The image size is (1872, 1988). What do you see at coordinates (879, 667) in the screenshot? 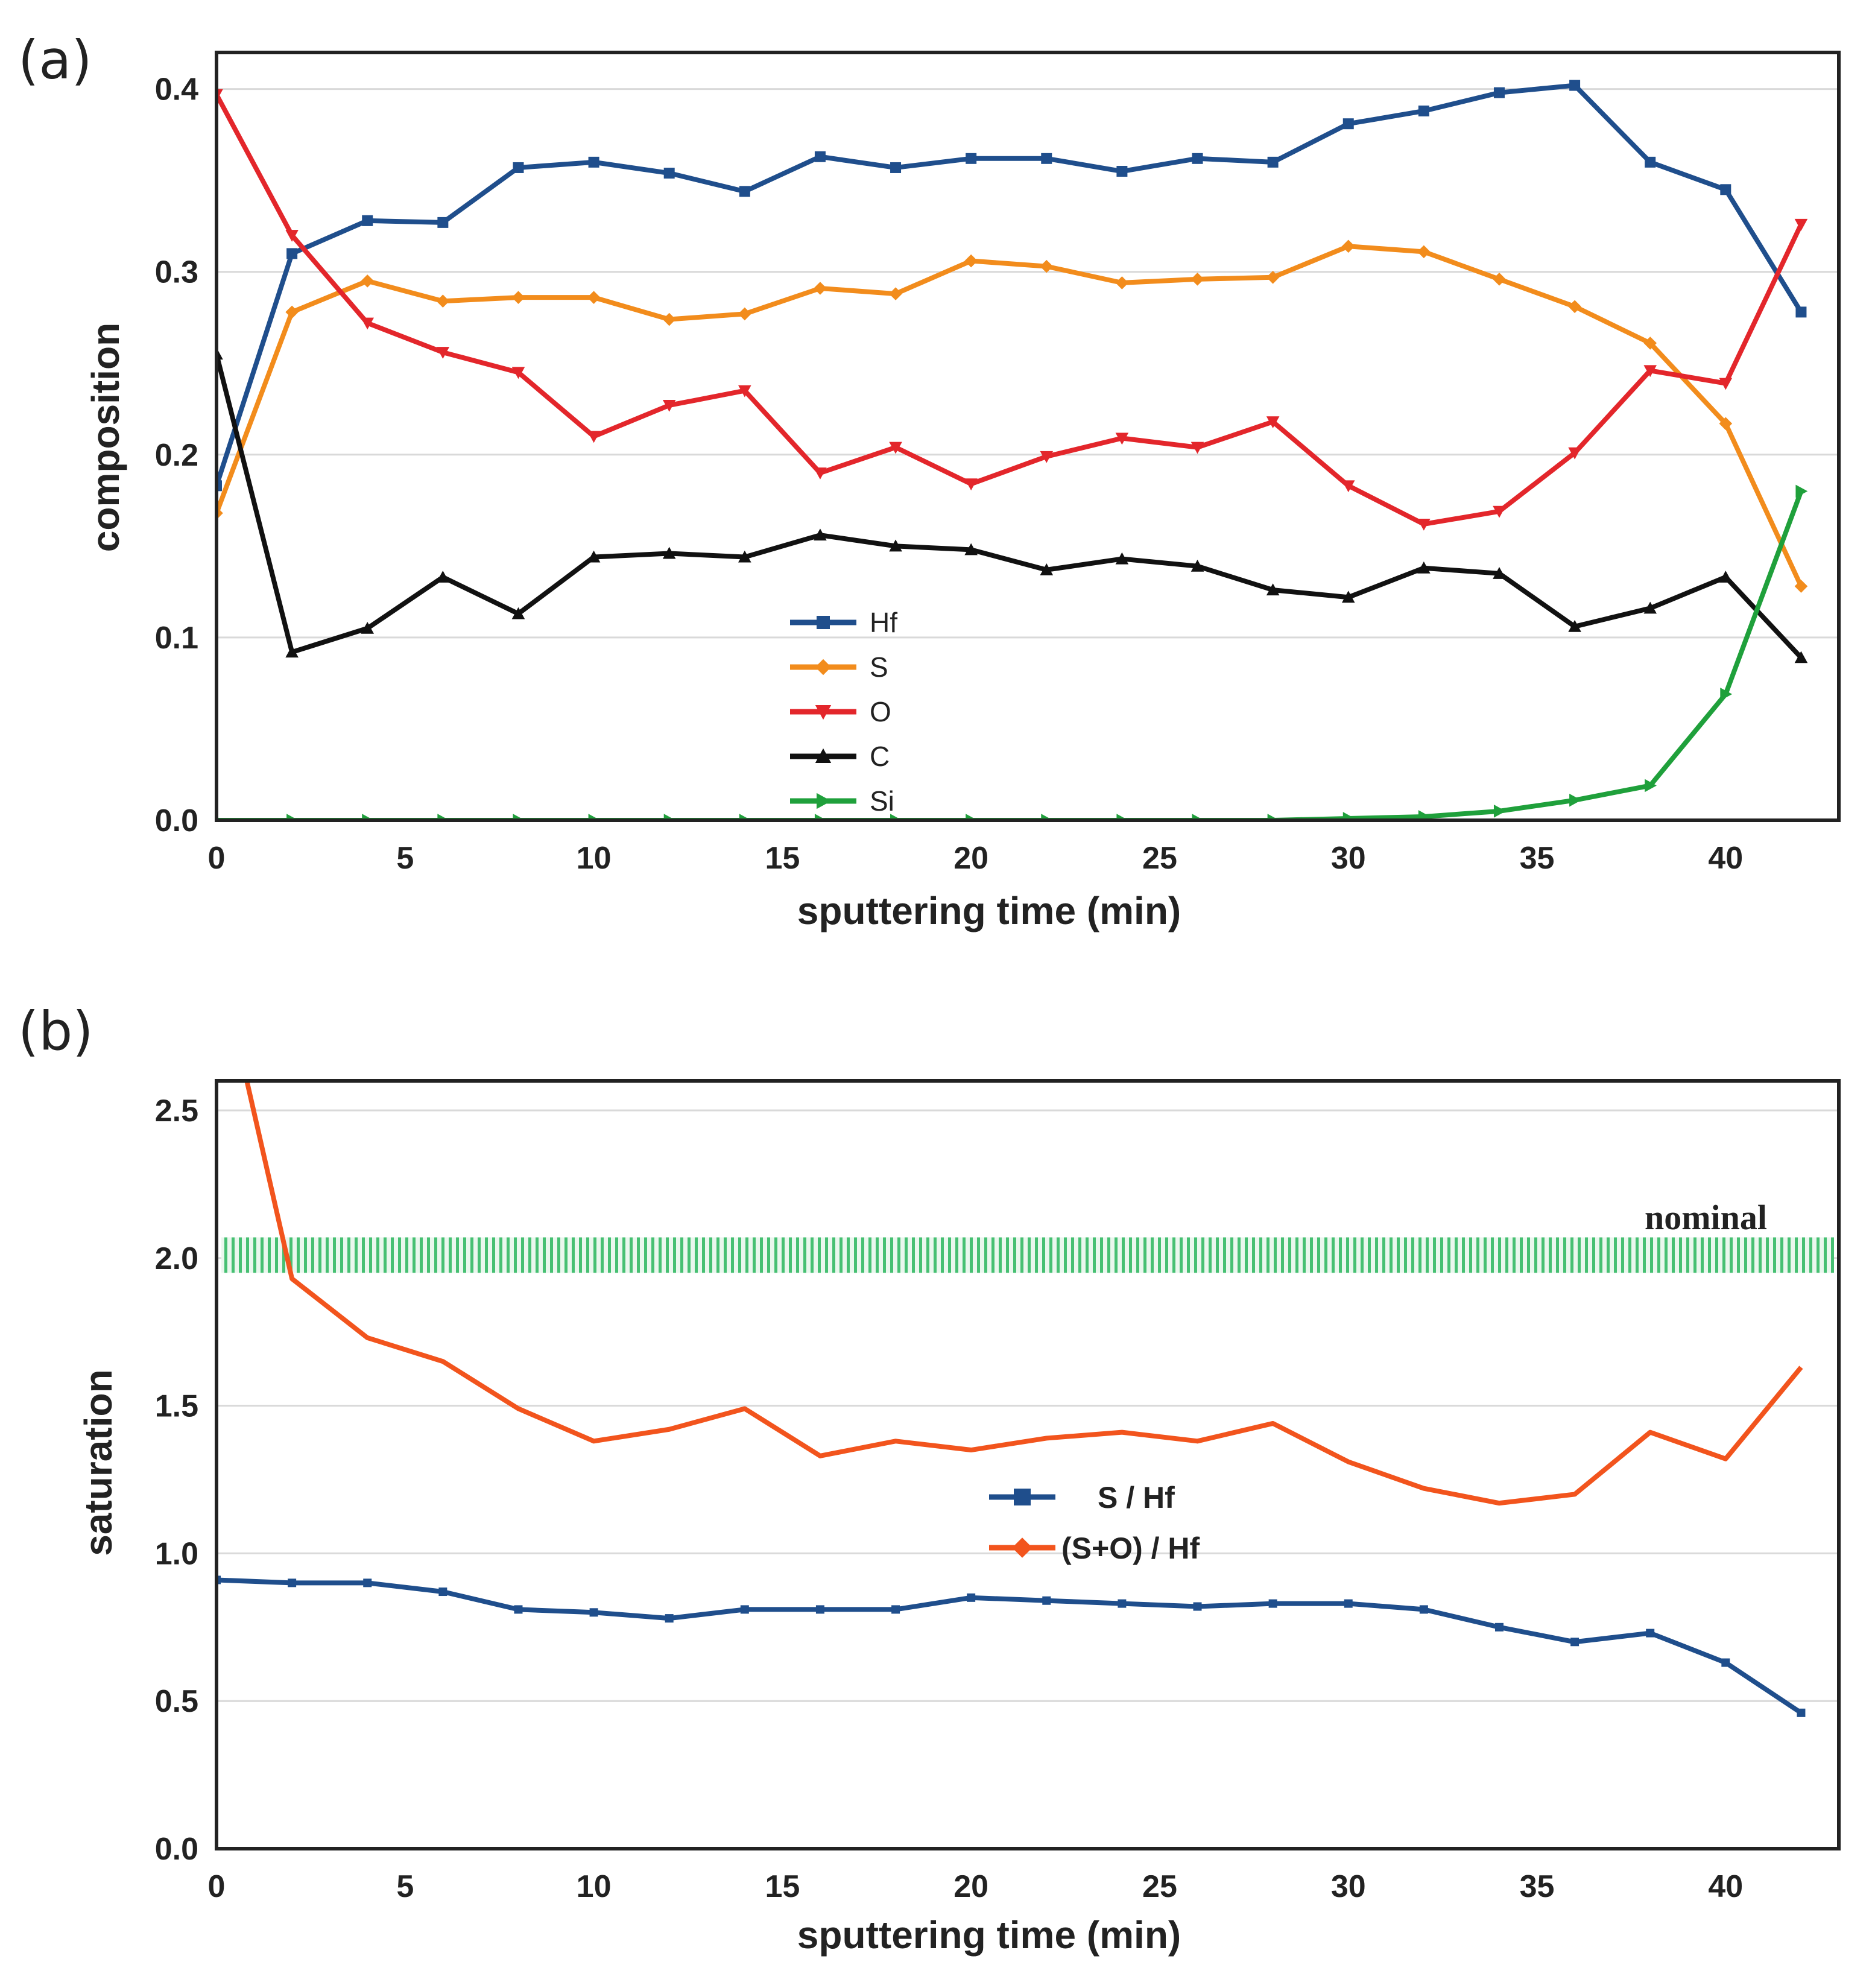
I see `legend-label: S` at bounding box center [879, 667].